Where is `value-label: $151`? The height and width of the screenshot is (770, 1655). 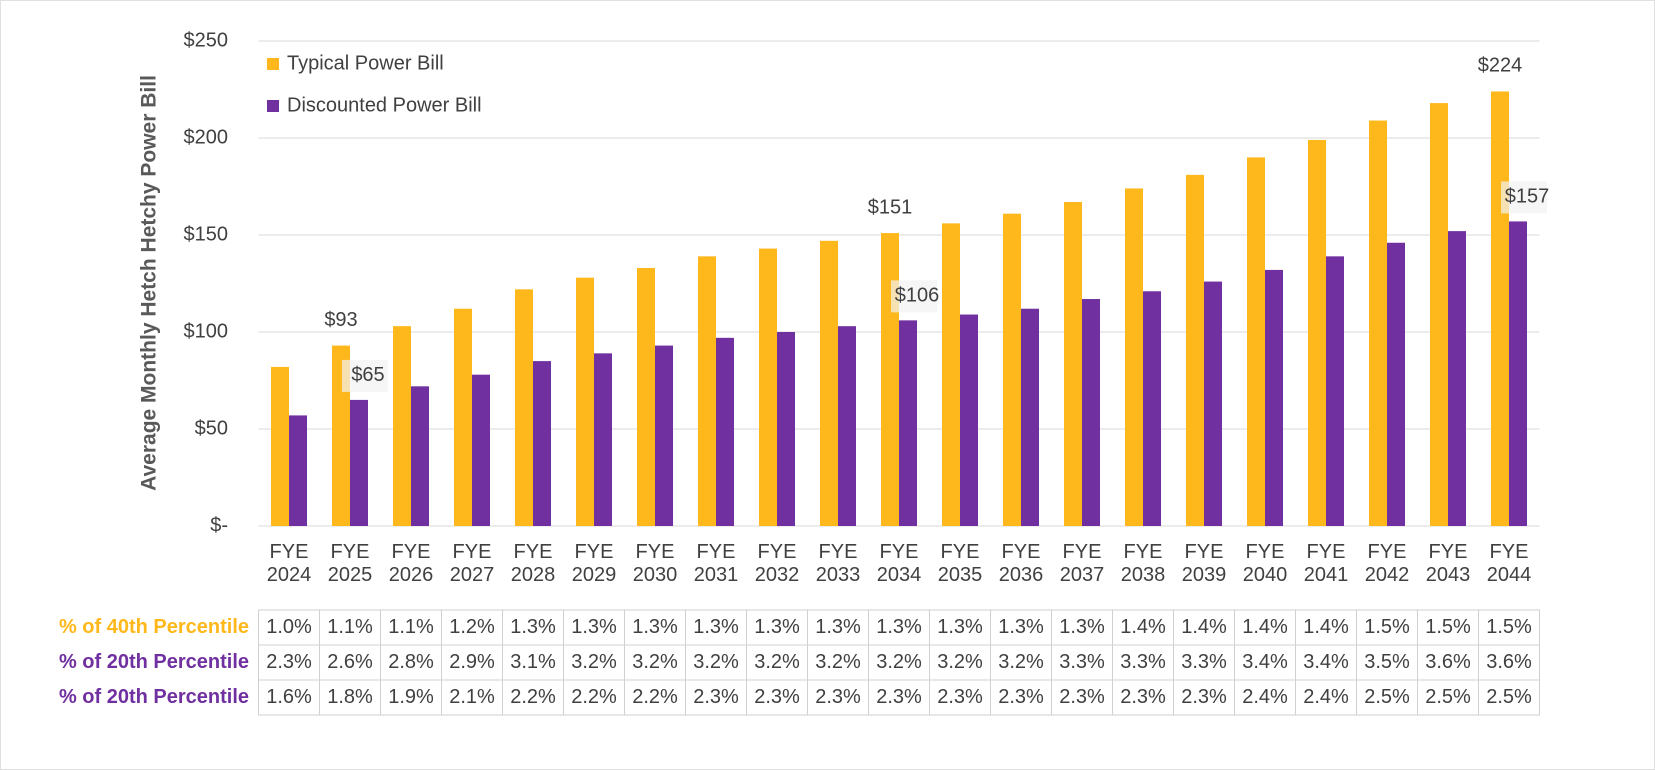 value-label: $151 is located at coordinates (890, 207).